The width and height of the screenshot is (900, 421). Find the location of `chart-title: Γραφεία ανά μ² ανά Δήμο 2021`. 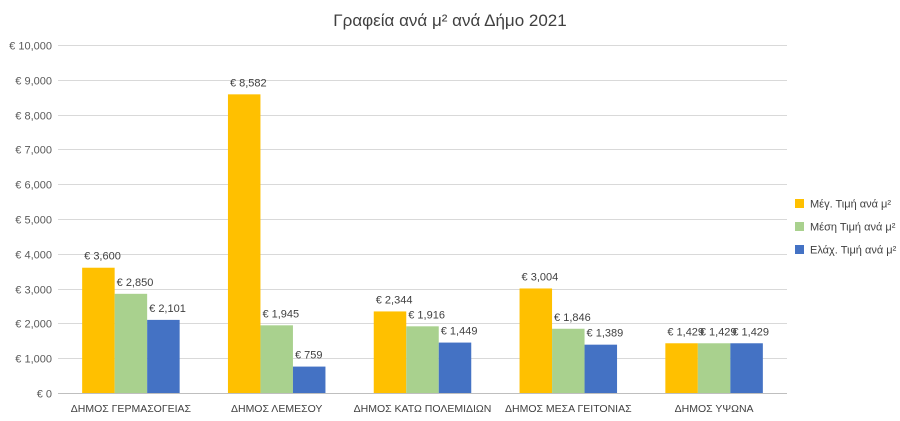

chart-title: Γραφεία ανά μ² ανά Δήμο 2021 is located at coordinates (449, 20).